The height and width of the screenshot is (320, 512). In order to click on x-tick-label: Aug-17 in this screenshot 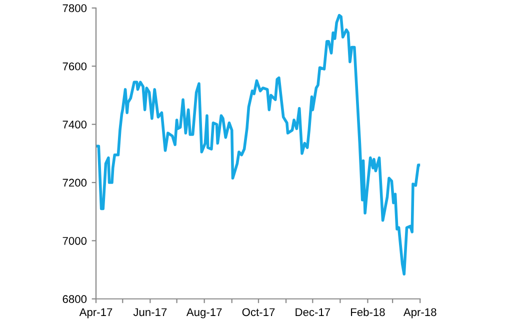, I will do `click(204, 313)`.